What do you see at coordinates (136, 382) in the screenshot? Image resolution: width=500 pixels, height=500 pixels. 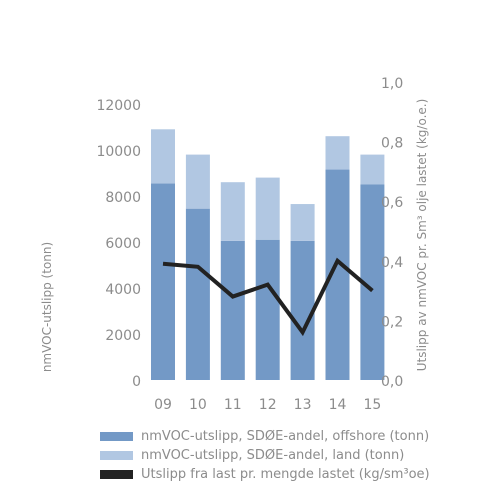 I see `y-tick-label: 0` at bounding box center [136, 382].